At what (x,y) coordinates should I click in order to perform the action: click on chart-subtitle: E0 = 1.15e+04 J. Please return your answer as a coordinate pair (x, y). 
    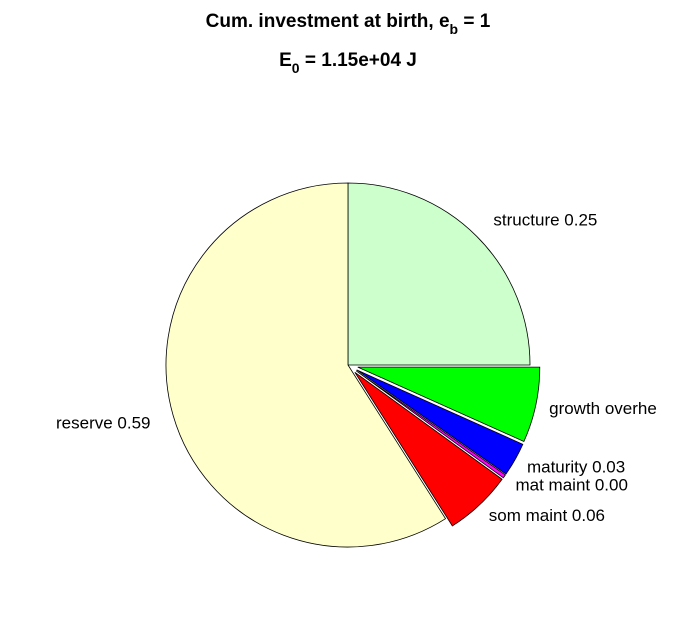
    Looking at the image, I should click on (348, 63).